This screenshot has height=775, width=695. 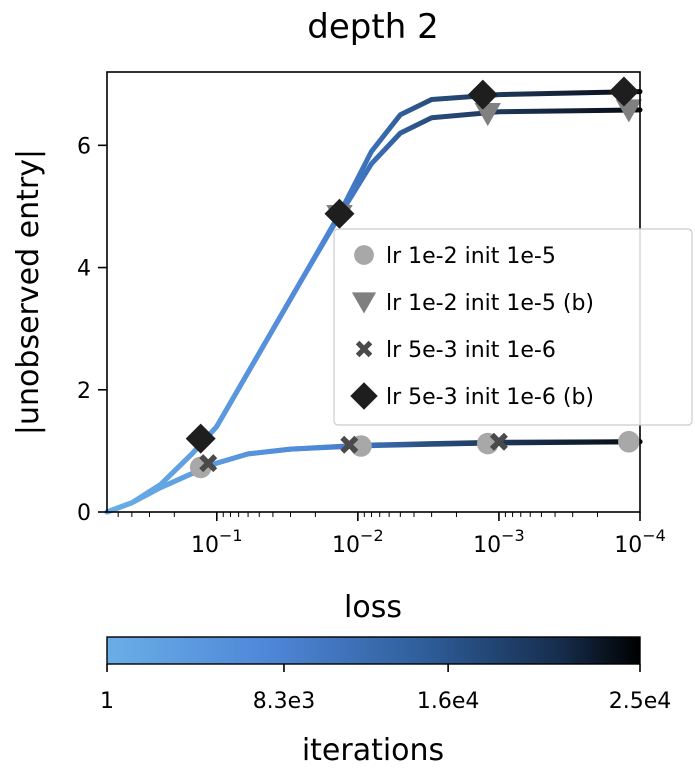 I want to click on y-tick-label-3: 4, so click(x=84, y=269).